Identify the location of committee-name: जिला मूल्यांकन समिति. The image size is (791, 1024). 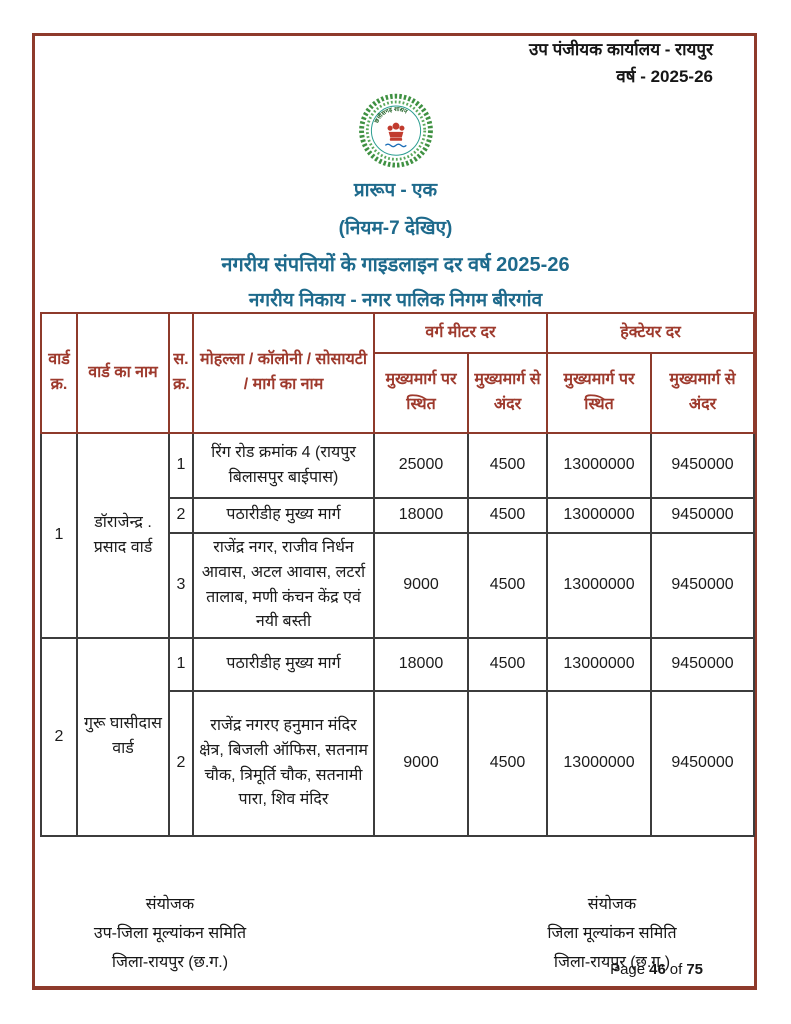
(612, 933).